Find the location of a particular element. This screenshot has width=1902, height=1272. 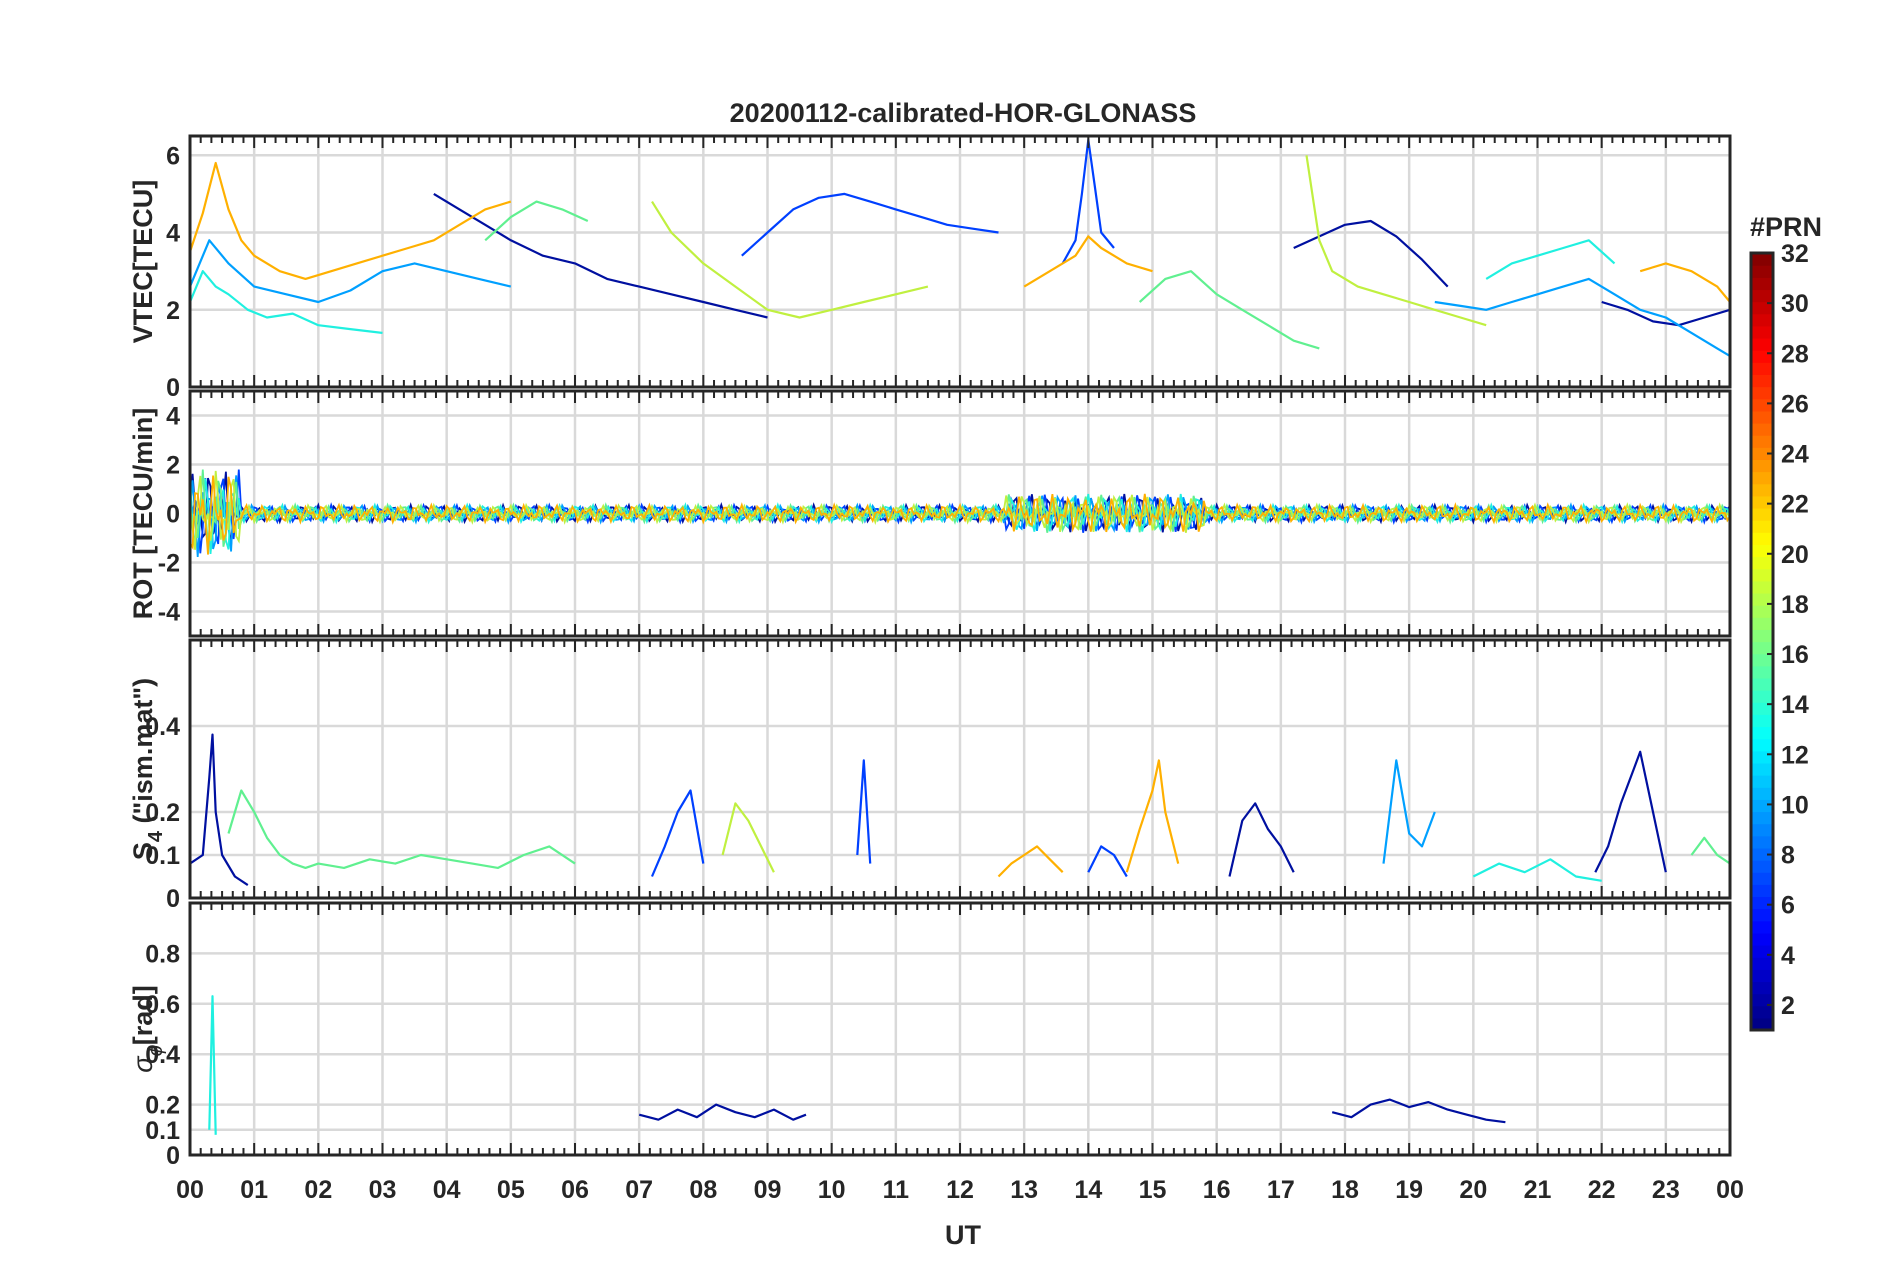

x-tick-label: 12 is located at coordinates (960, 1190).